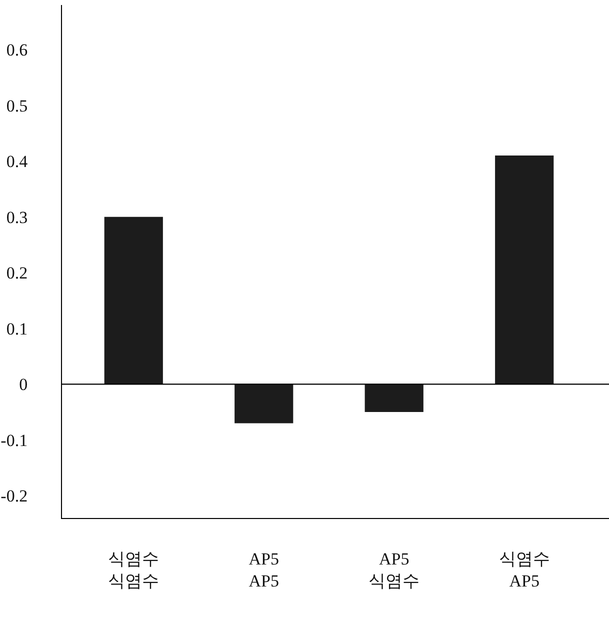 Image resolution: width=609 pixels, height=643 pixels. I want to click on y-tick-label: 0.5, so click(17, 106).